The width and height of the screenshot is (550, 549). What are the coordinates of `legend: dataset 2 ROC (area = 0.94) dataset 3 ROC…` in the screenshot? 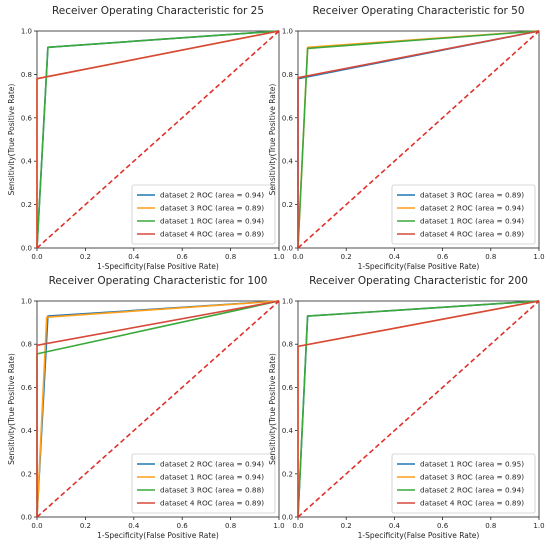 It's located at (203, 214).